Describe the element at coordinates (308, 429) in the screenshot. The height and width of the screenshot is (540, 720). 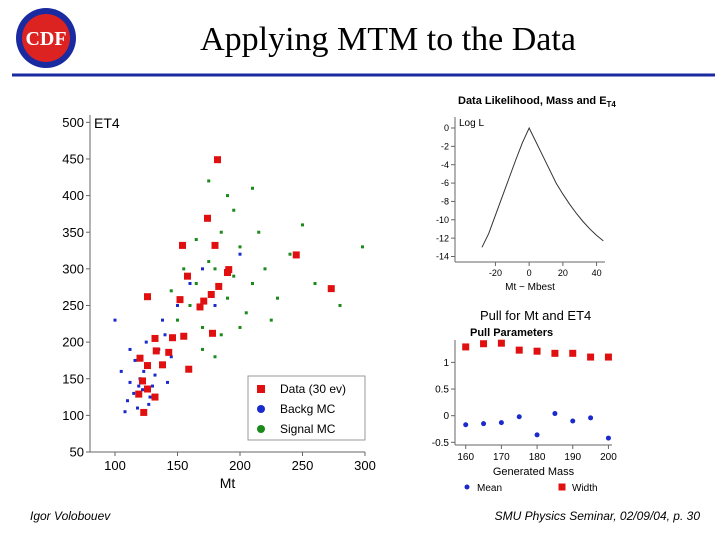
I see `legend-label: Signal MC` at that location.